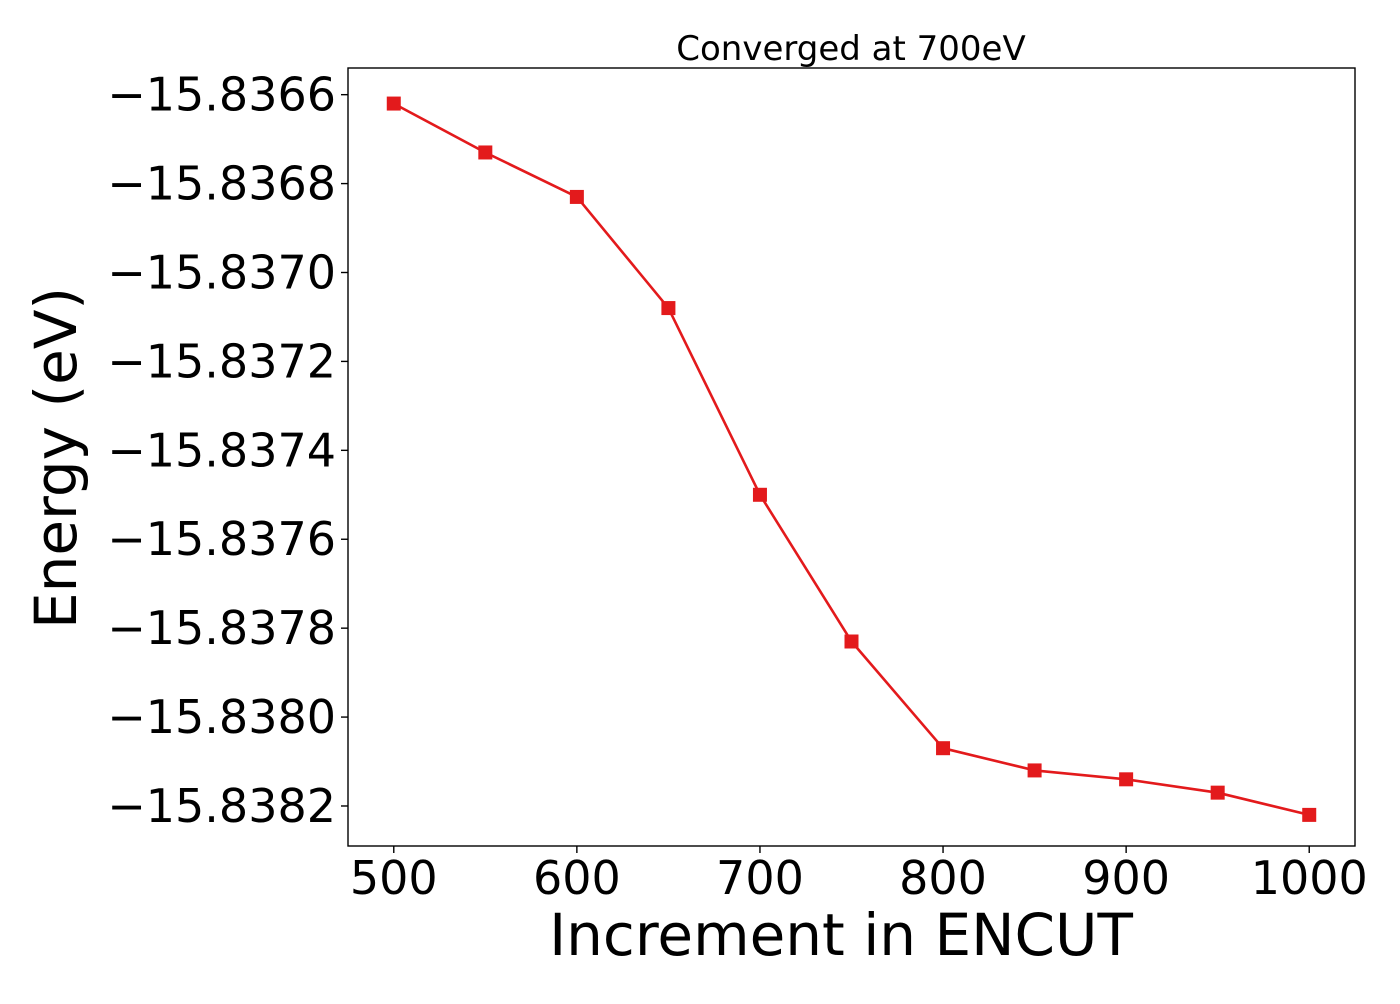 The width and height of the screenshot is (1400, 1004). I want to click on chart-title: Converged at 700eV, so click(850, 49).